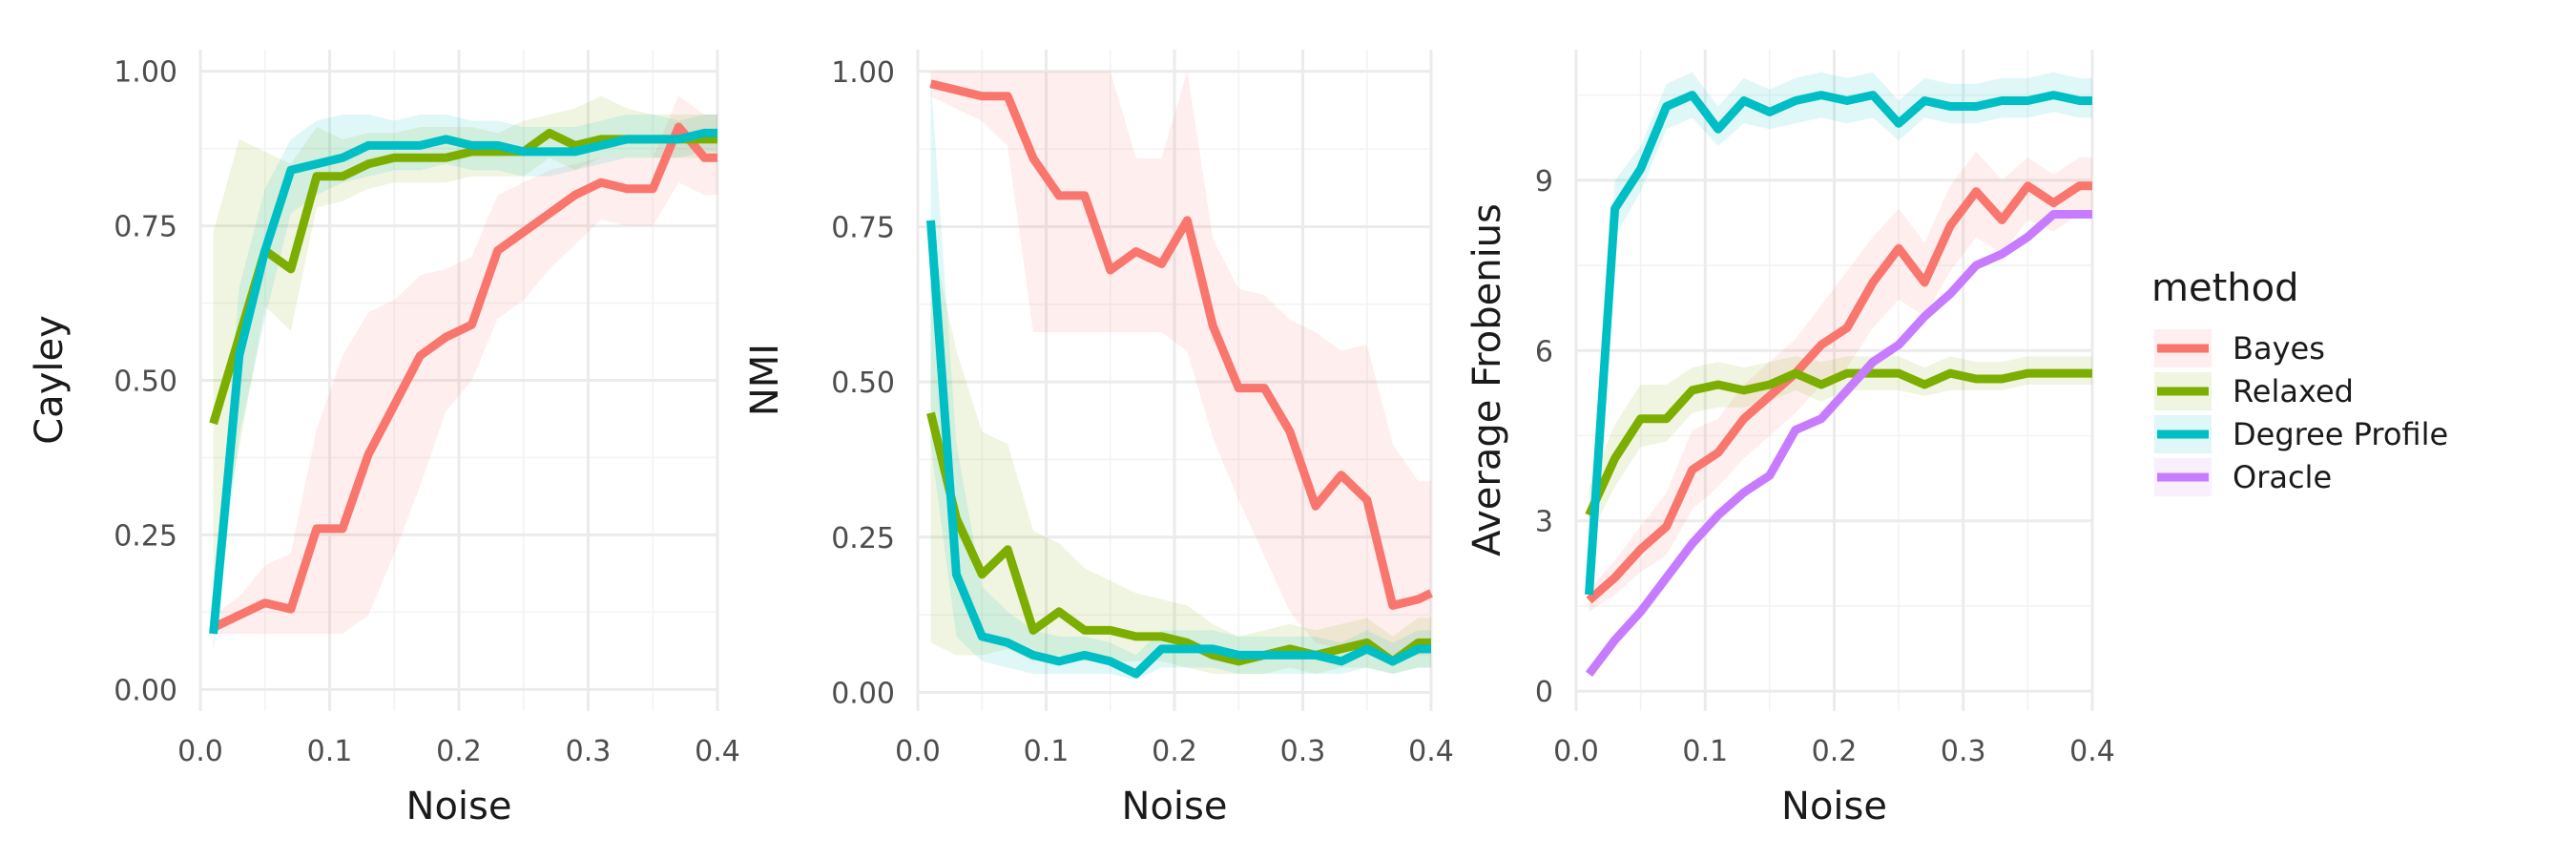  What do you see at coordinates (2293, 391) in the screenshot?
I see `legend-label-relaxed: Relaxed` at bounding box center [2293, 391].